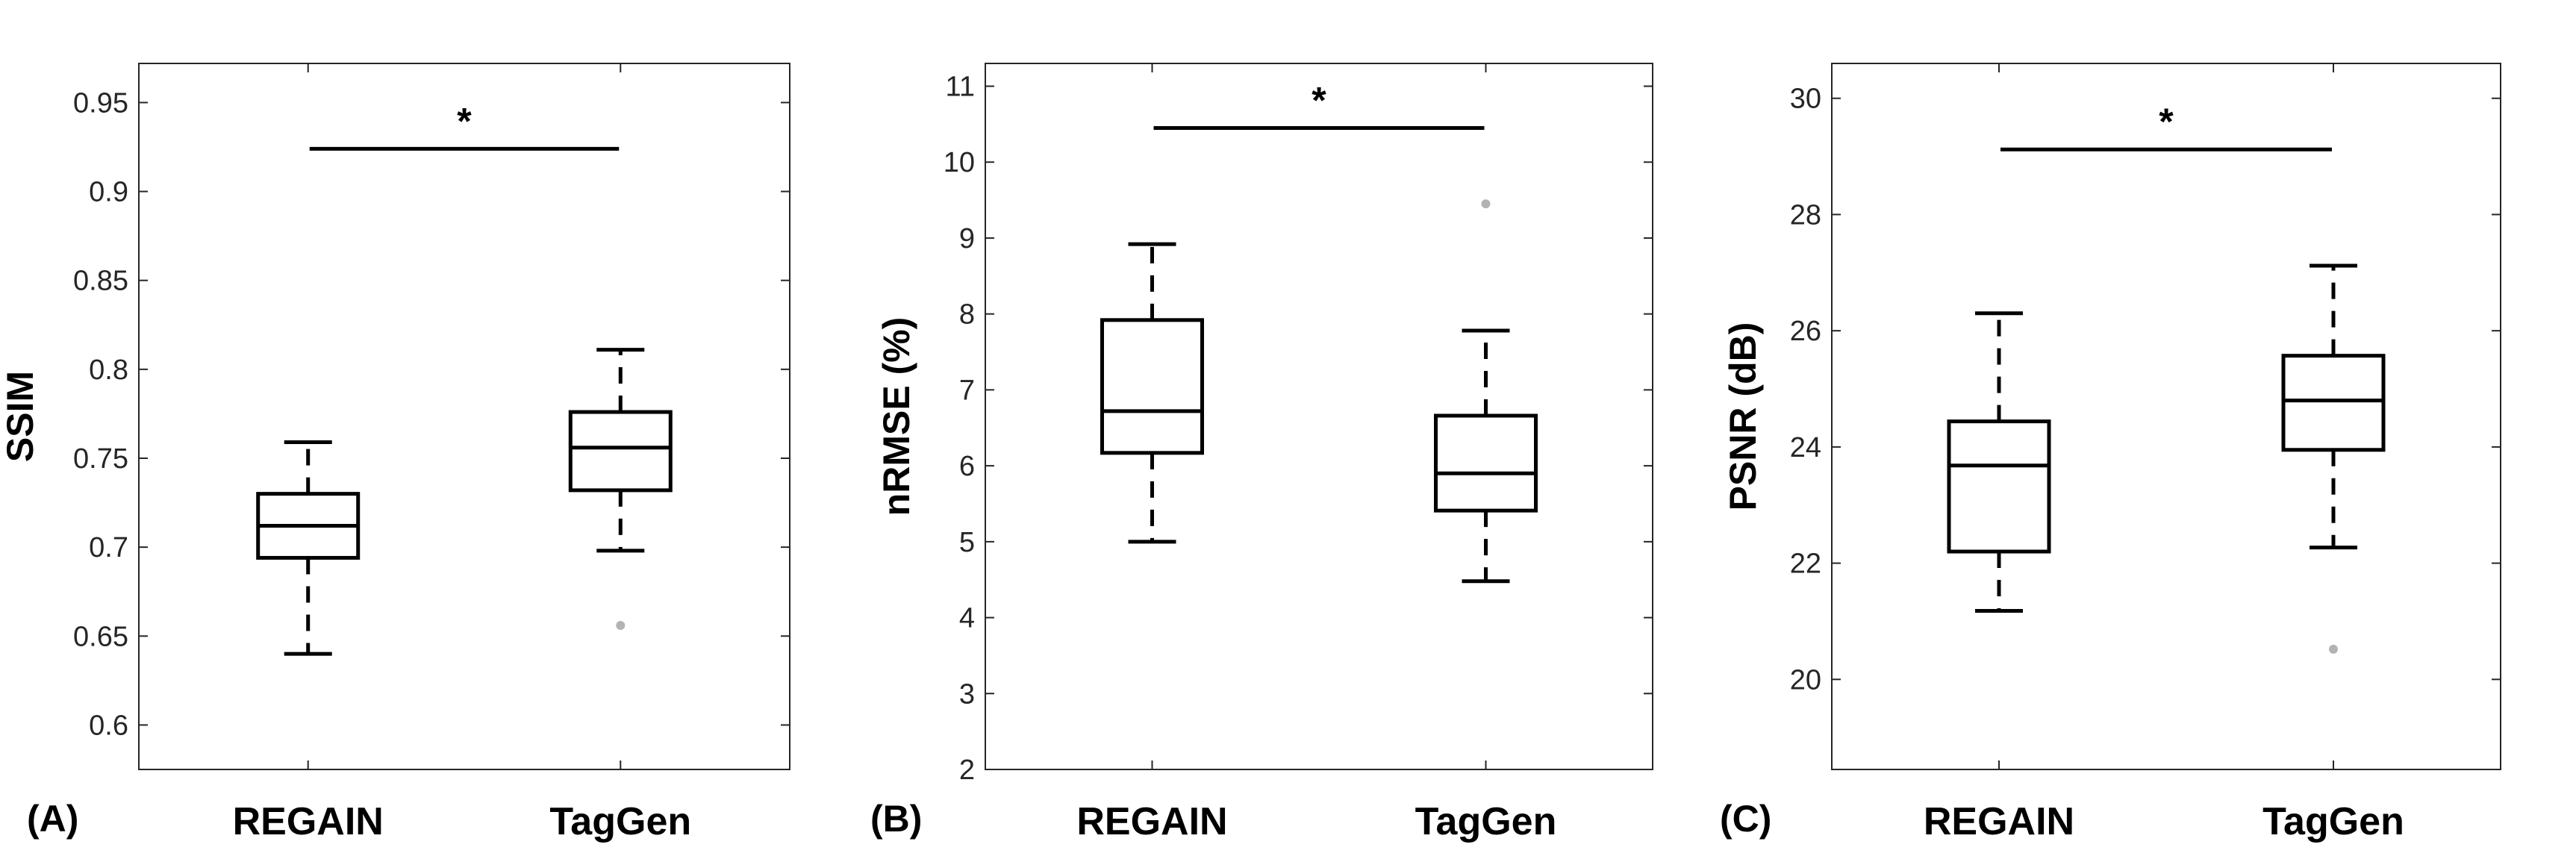  What do you see at coordinates (1805, 331) in the screenshot?
I see `y-tick-label: 26` at bounding box center [1805, 331].